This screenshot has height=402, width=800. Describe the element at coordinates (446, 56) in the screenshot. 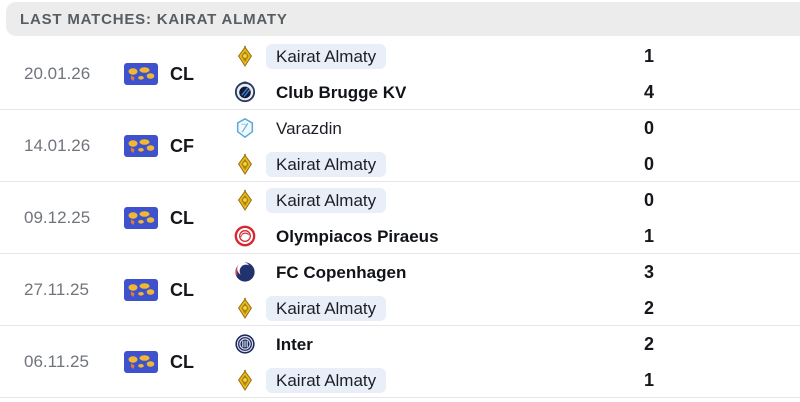

I see `team-row-first: Kairat Almaty 1` at that location.